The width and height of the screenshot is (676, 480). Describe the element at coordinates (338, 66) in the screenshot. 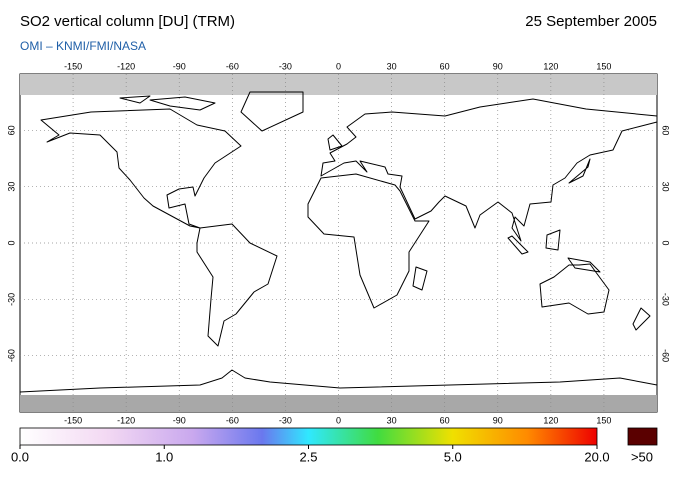

I see `lon-label-top: 0` at that location.